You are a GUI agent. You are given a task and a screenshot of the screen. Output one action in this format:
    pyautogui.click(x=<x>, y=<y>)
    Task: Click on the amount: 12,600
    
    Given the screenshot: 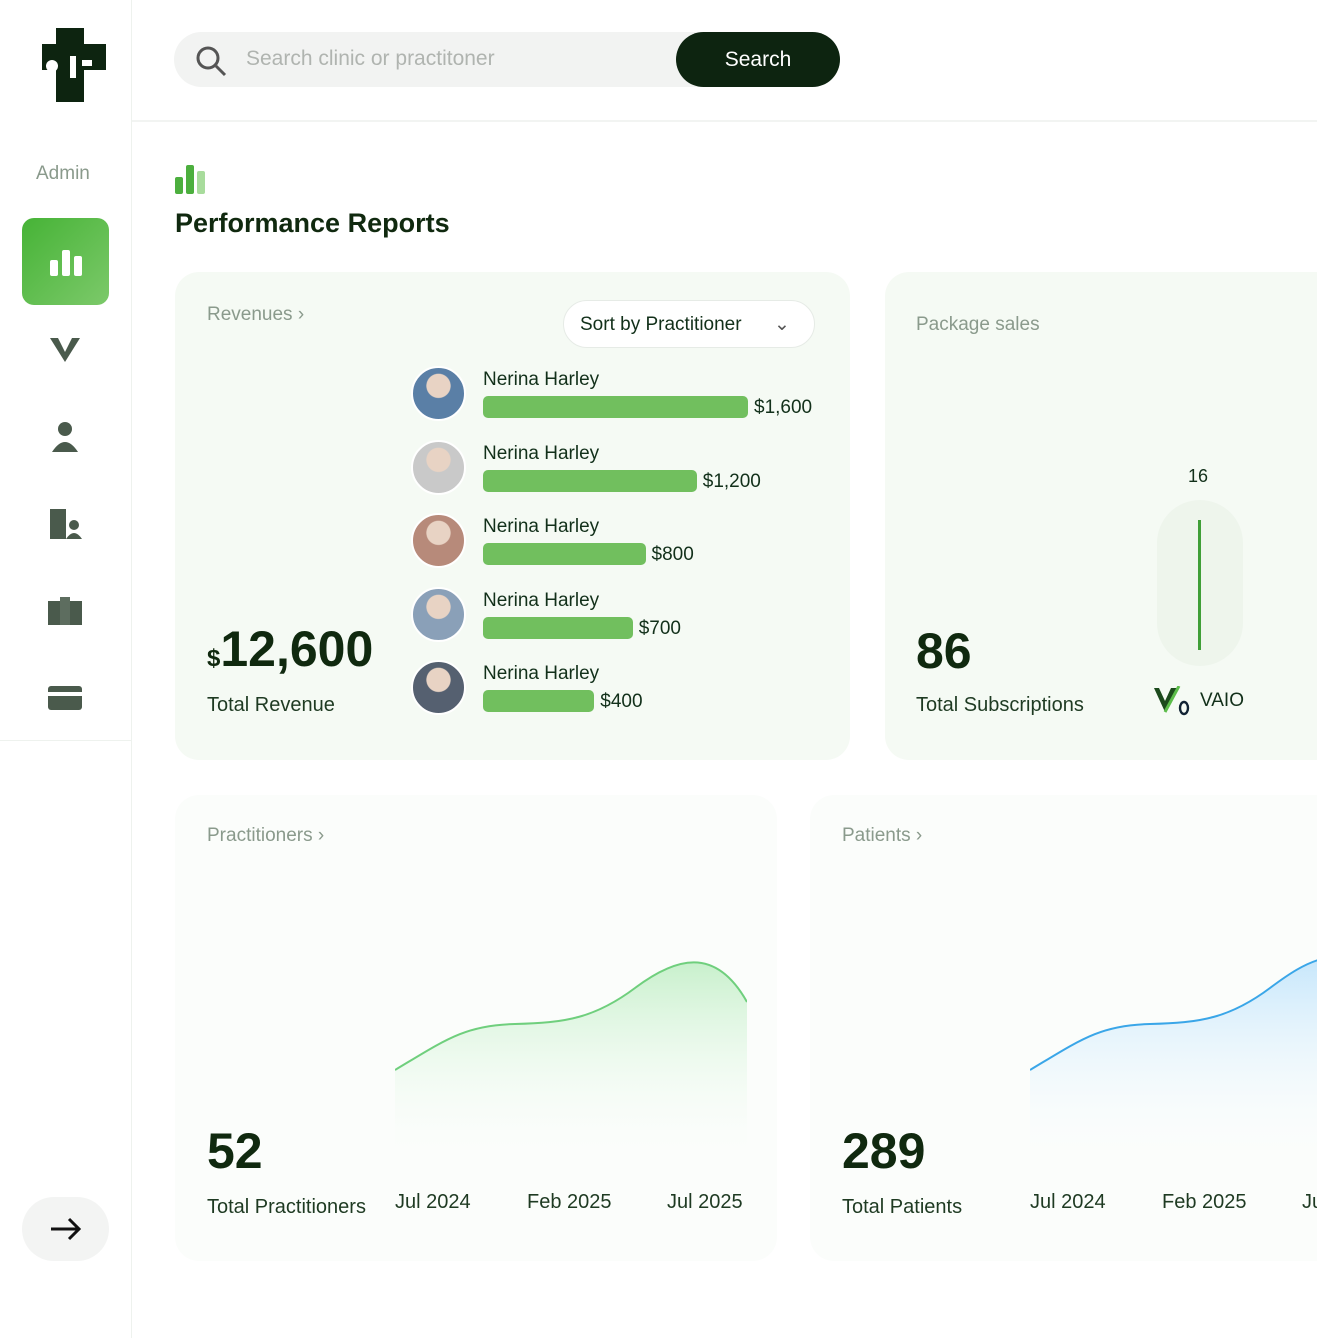 What is the action you would take?
    pyautogui.click(x=297, y=649)
    